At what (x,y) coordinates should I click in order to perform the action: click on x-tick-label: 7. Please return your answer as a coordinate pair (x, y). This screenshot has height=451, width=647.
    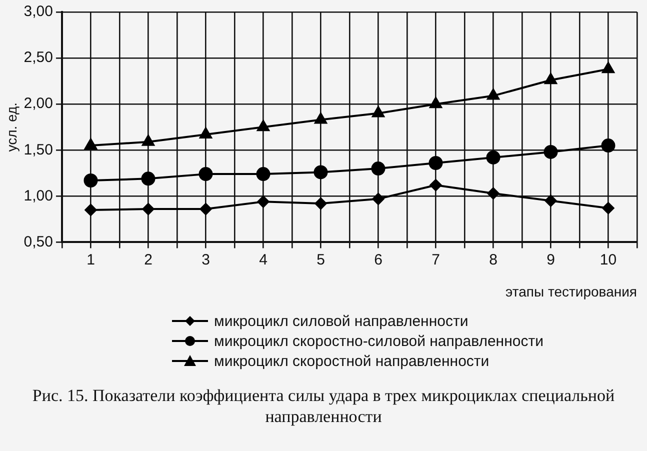
    Looking at the image, I should click on (436, 259).